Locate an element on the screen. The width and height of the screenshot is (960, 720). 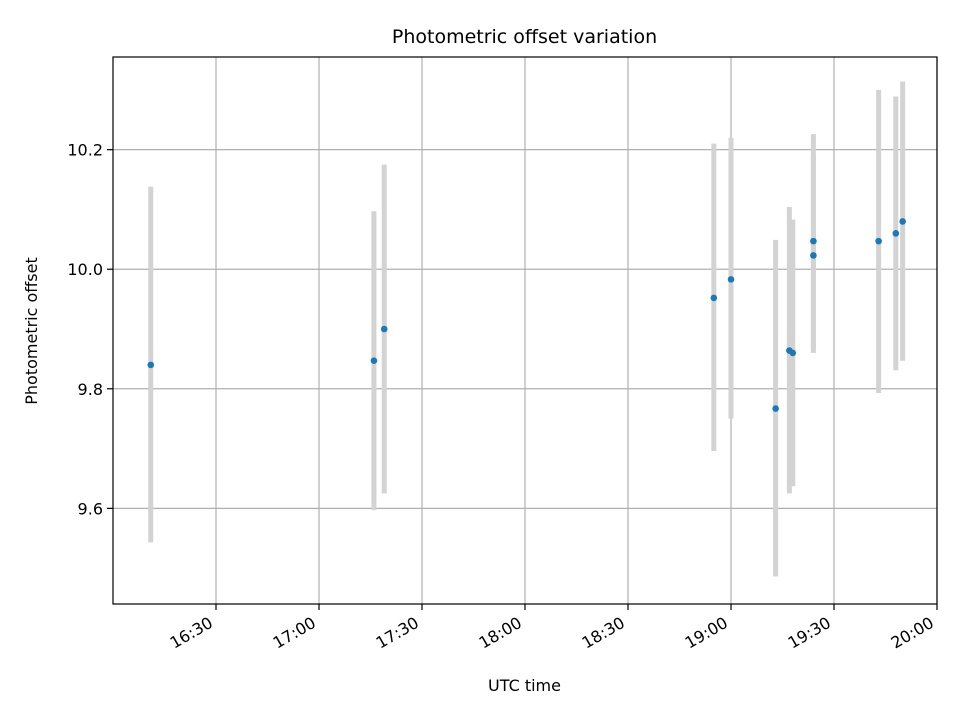
y-tick-label: 10.2 is located at coordinates (85, 150).